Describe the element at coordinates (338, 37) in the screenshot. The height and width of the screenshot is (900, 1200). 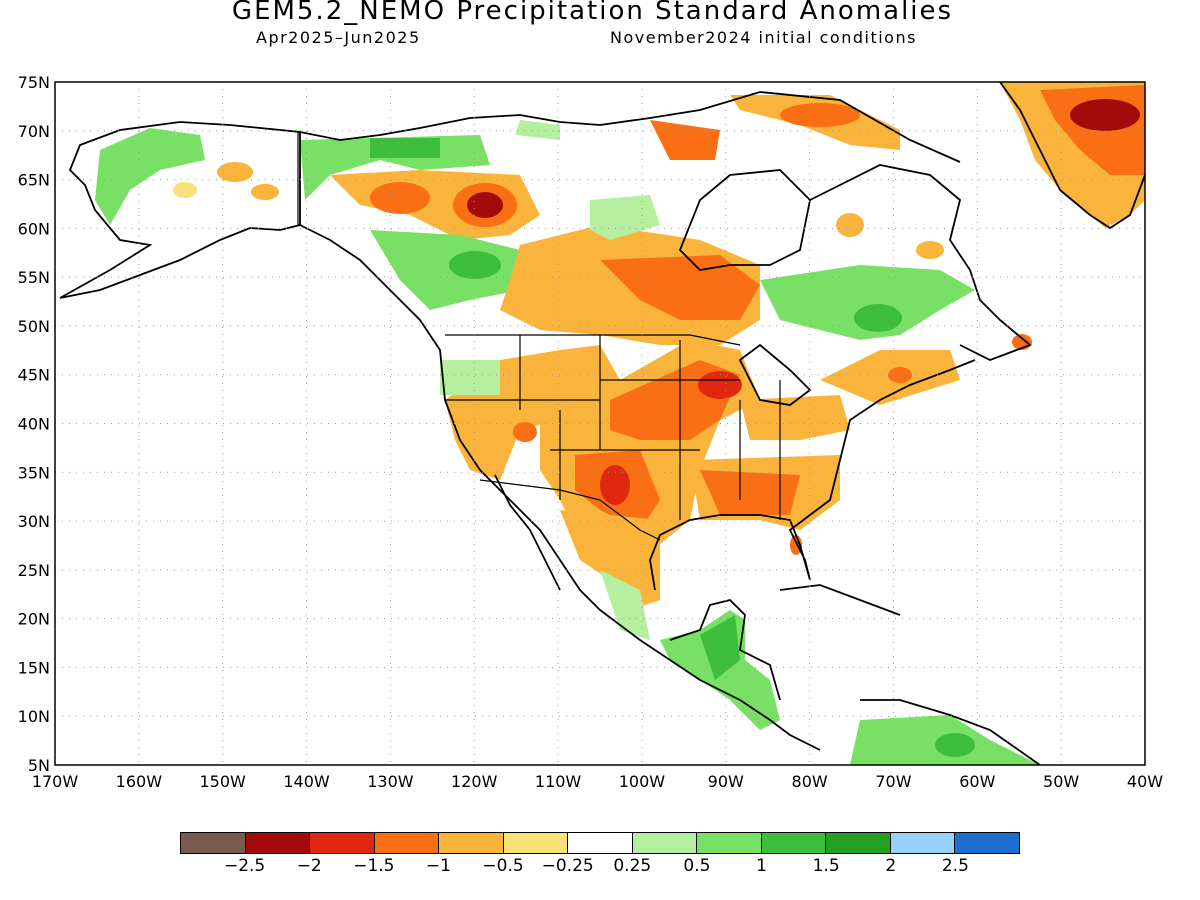
I see `forecast-period: Apr2025–Jun2025` at that location.